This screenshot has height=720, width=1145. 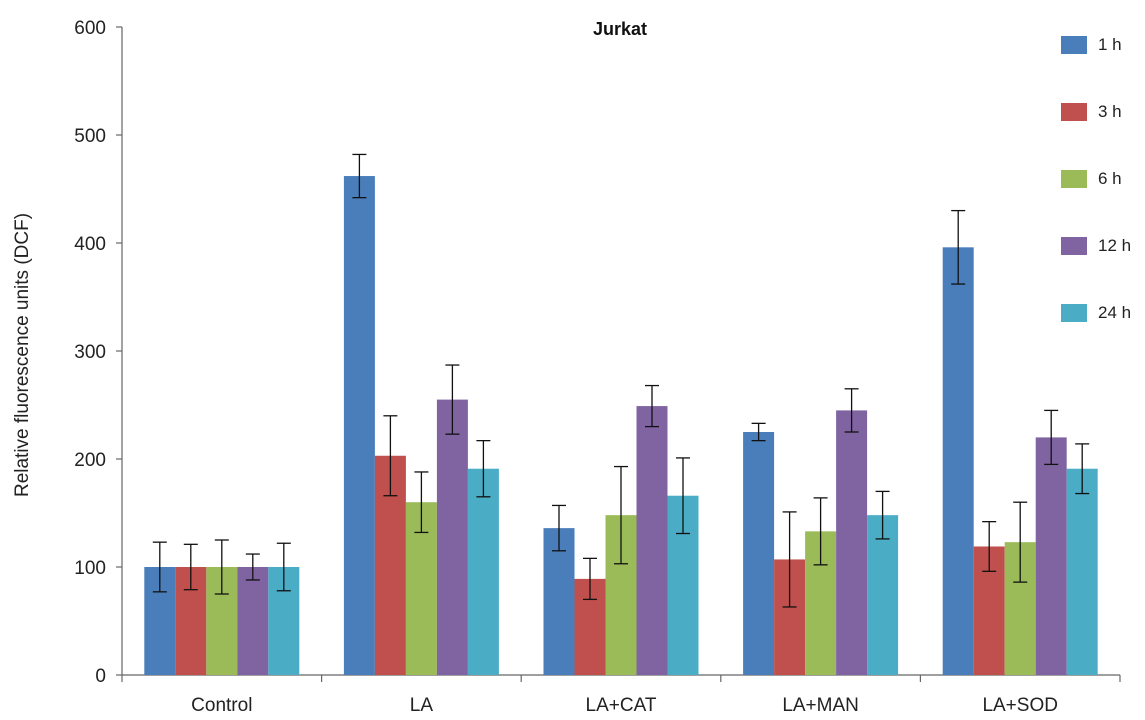 I want to click on chart-title: Jurkat, so click(x=620, y=29).